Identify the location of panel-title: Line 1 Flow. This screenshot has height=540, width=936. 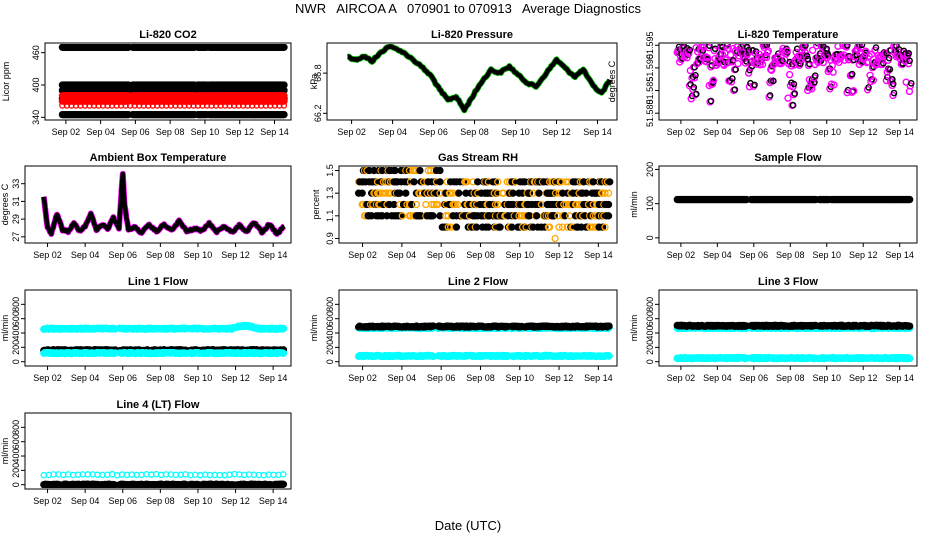
(158, 282).